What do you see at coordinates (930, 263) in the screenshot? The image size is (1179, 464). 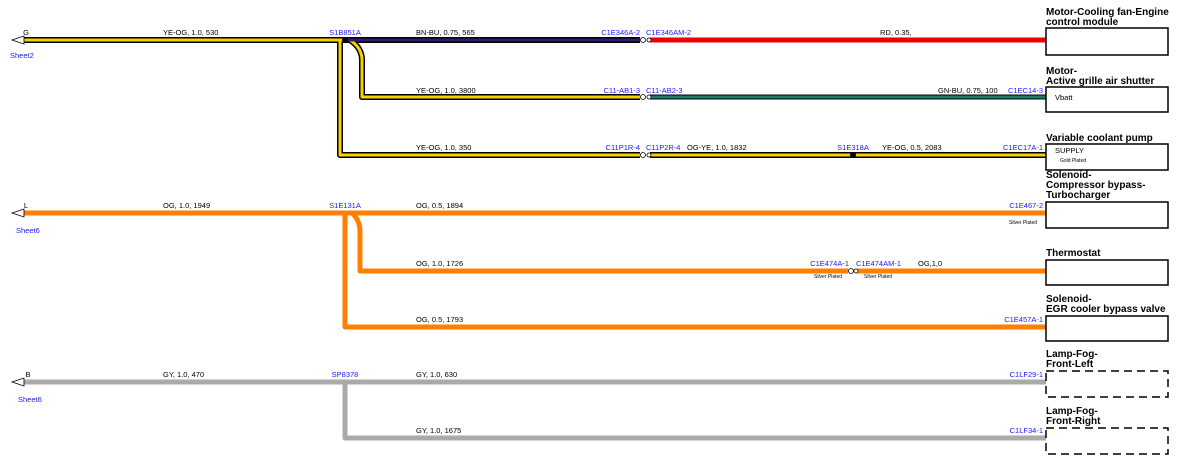 I see `wire-label: OG,1,0` at bounding box center [930, 263].